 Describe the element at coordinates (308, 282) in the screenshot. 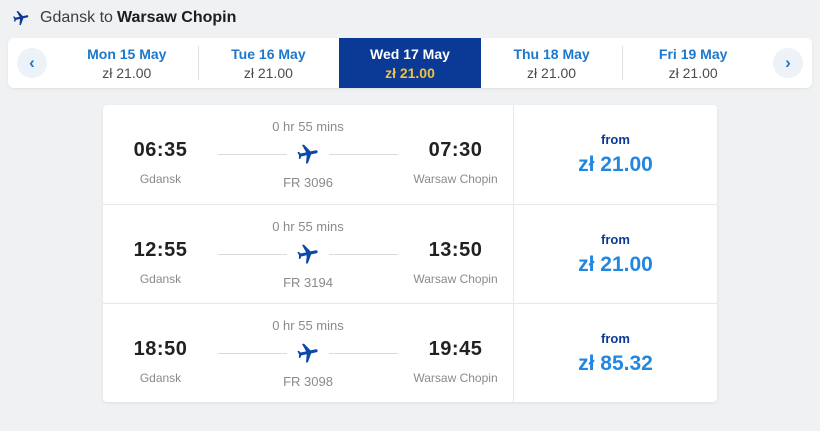

I see `flight-number: FR 3194` at that location.